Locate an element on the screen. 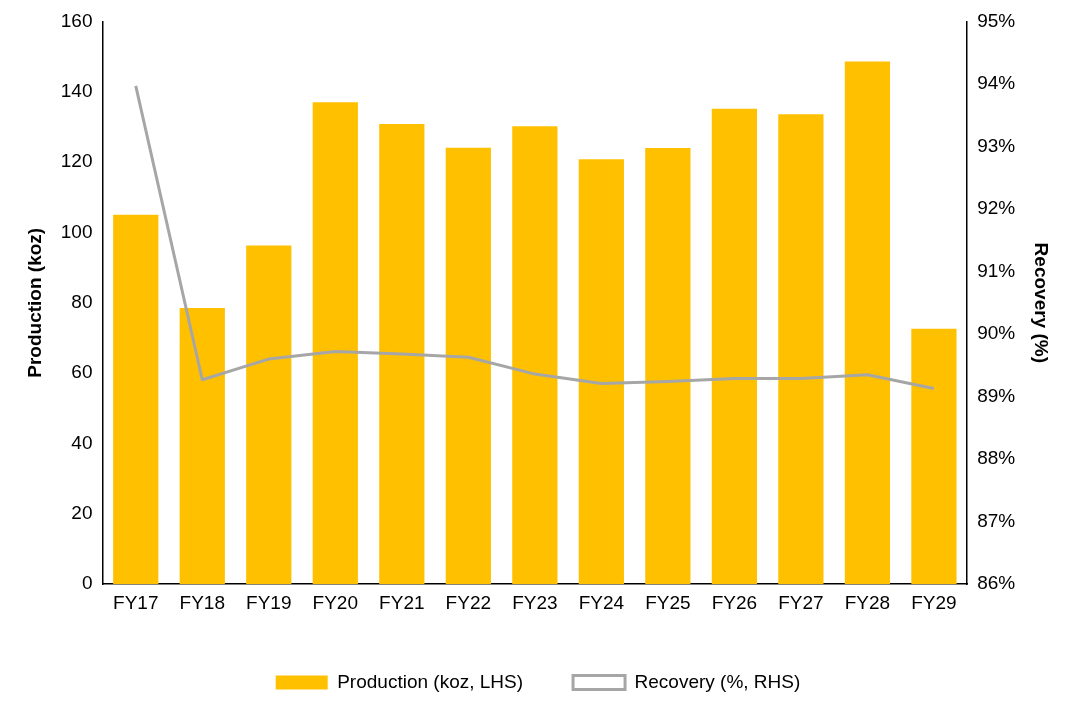  y-tick-label: 40 is located at coordinates (82, 442).